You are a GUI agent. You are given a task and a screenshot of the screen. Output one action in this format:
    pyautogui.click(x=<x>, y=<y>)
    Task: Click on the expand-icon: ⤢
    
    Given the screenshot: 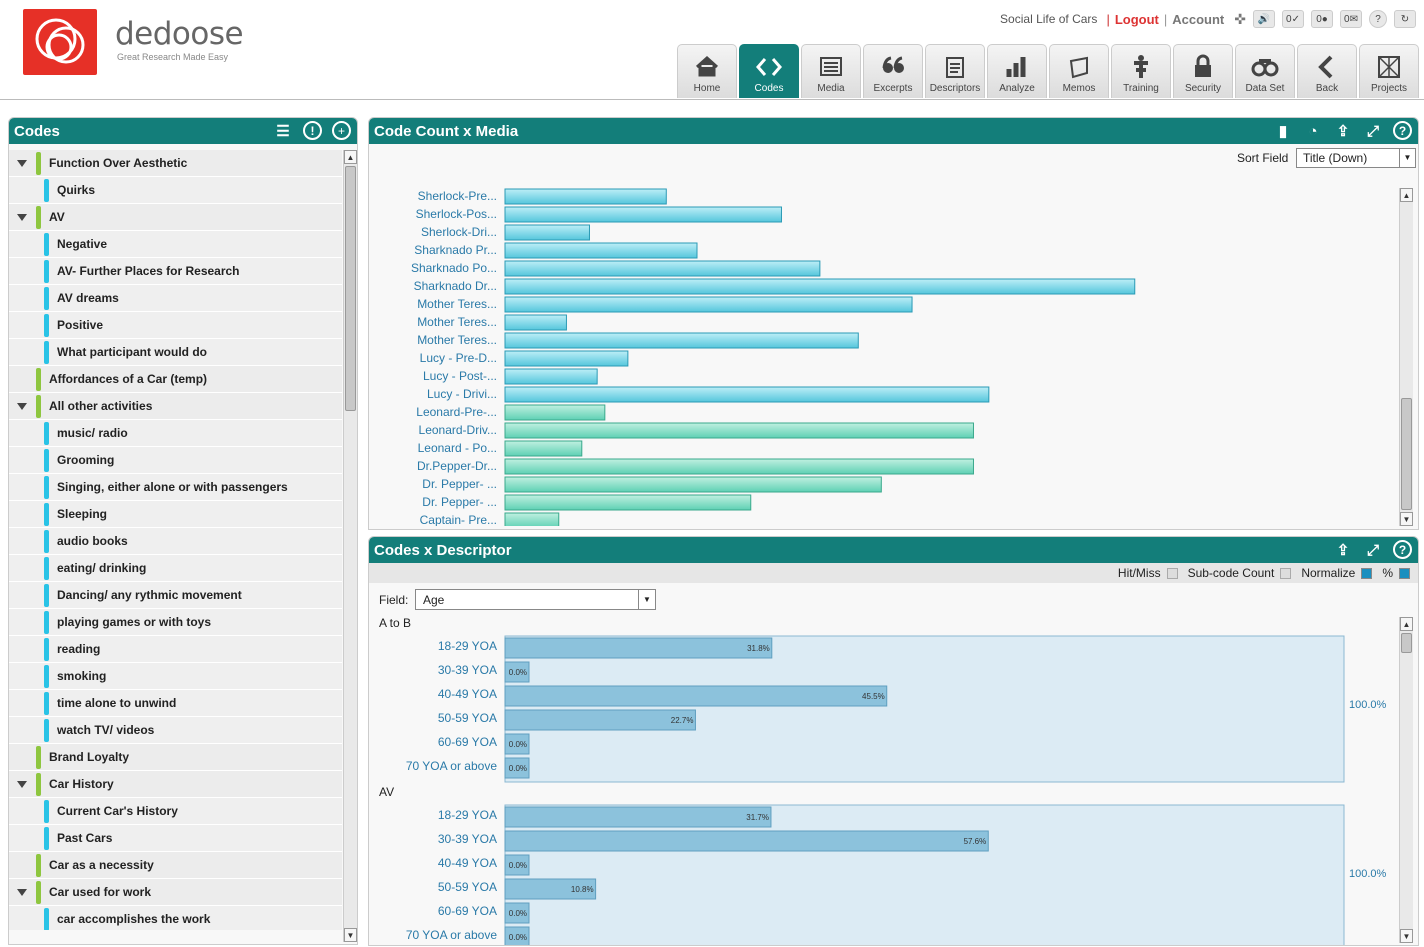 What is the action you would take?
    pyautogui.click(x=1372, y=131)
    